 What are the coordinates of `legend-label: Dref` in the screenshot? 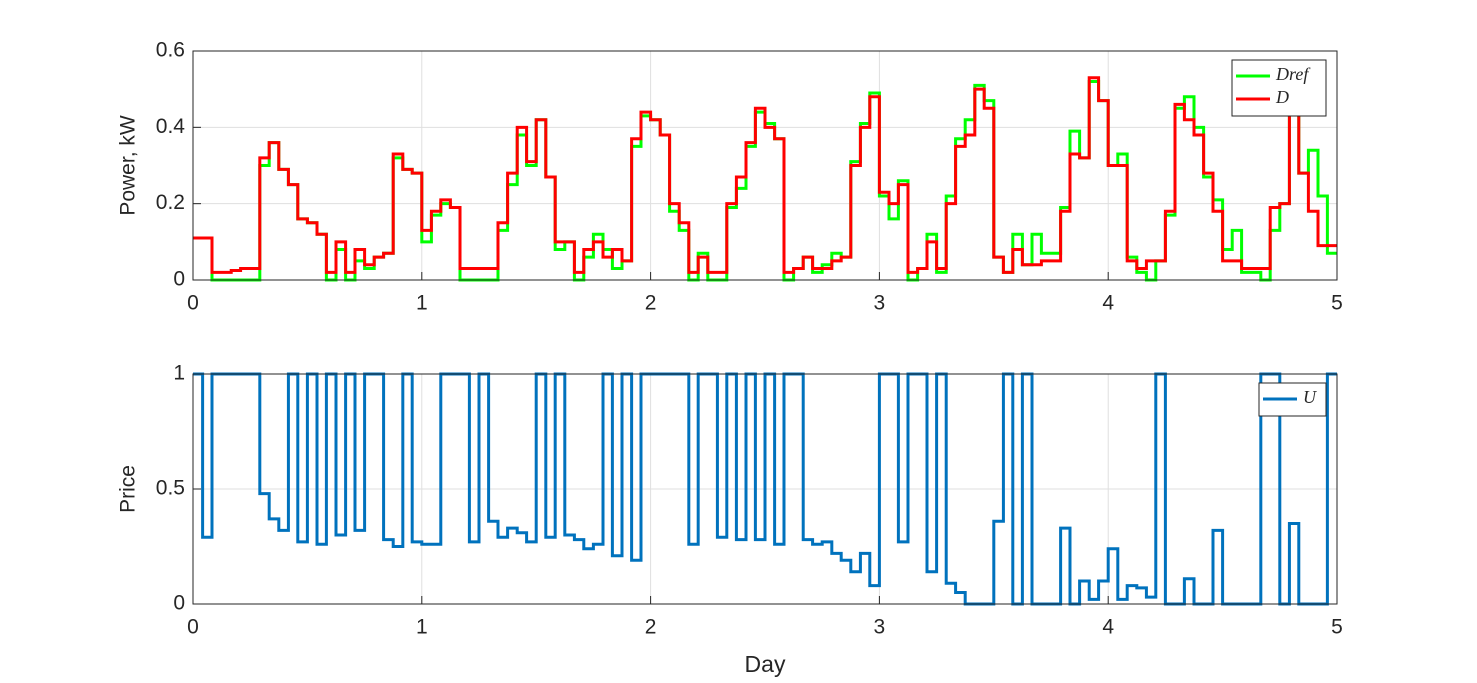 It's located at (1293, 74).